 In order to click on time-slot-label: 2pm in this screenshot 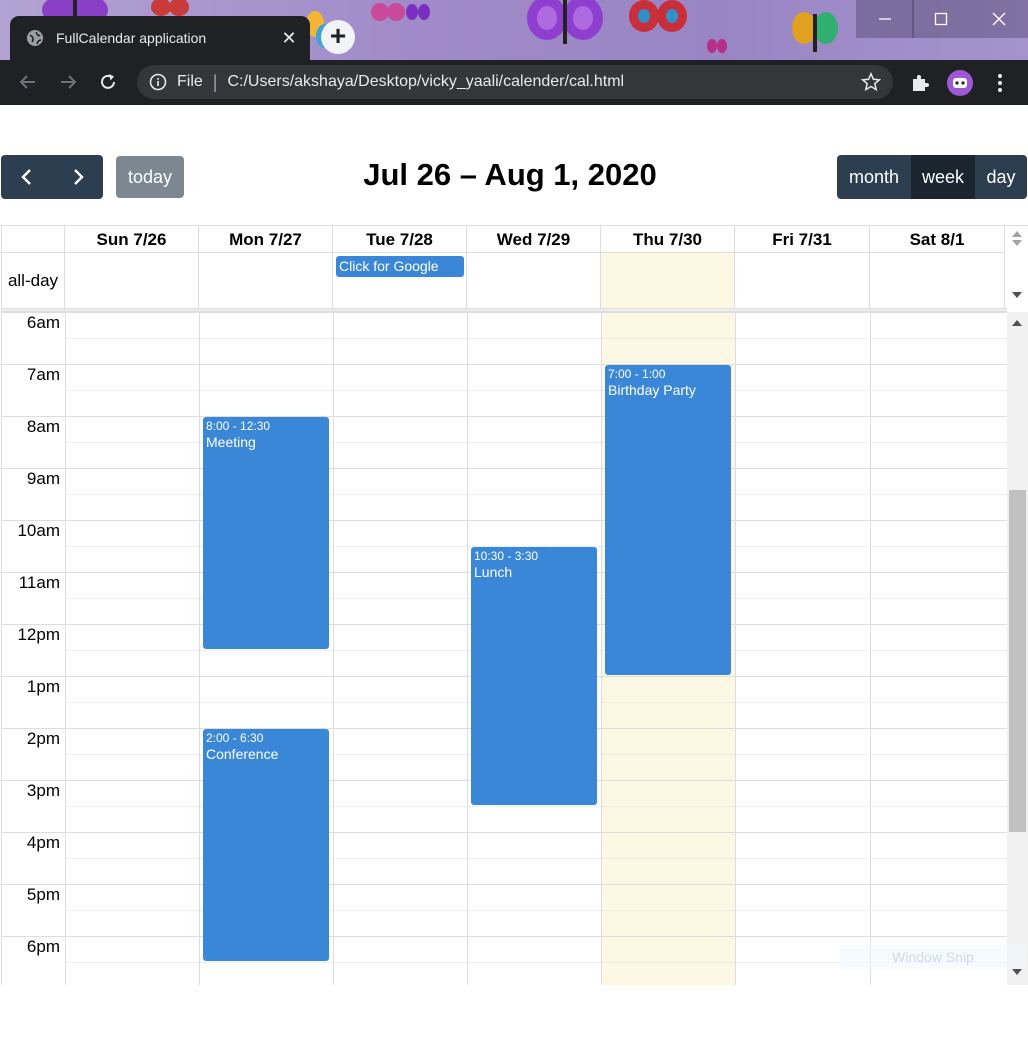, I will do `click(43, 738)`.